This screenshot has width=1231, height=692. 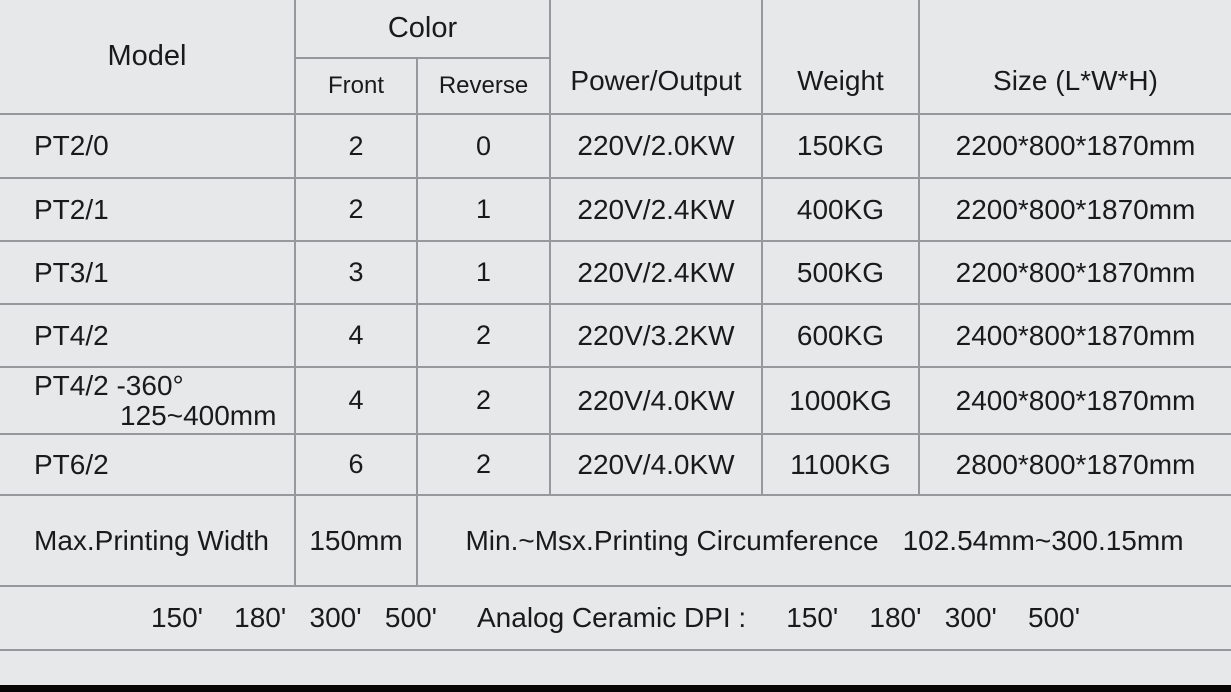 I want to click on power-output-cell: 220V/3.2KW, so click(x=656, y=335).